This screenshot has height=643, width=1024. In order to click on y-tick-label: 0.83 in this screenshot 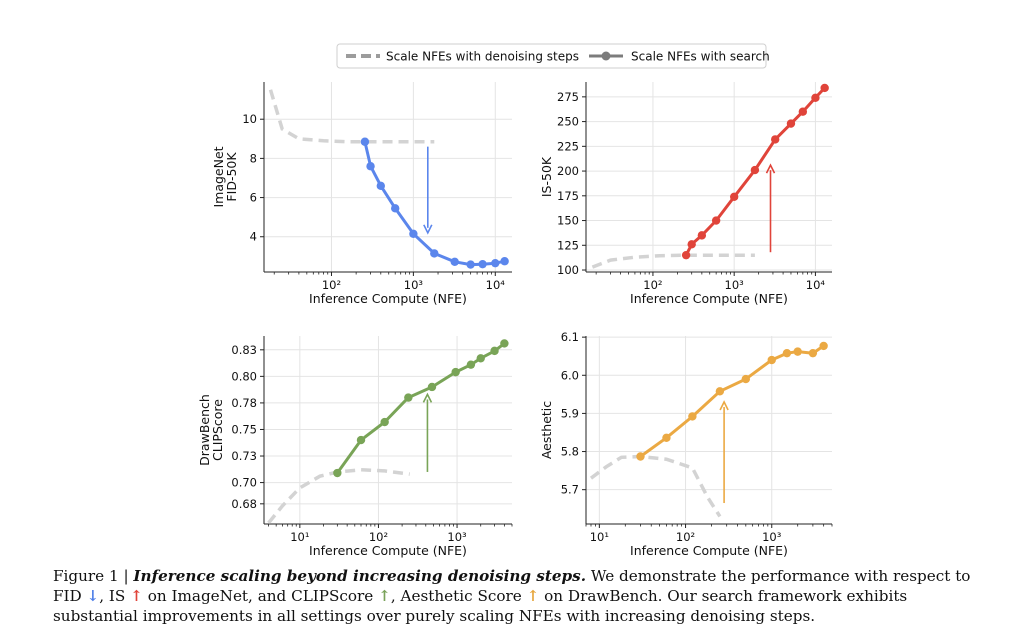, I will do `click(244, 350)`.